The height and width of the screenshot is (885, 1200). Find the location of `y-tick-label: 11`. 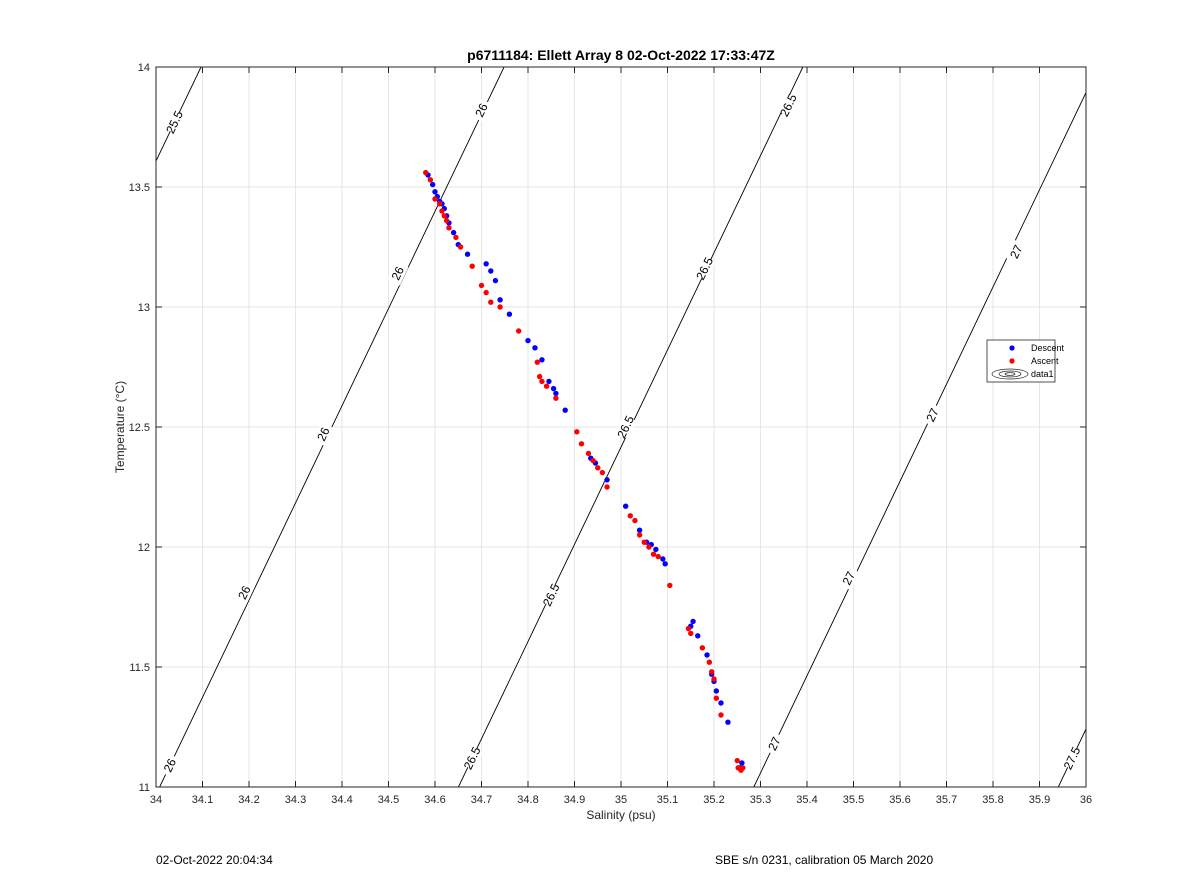

y-tick-label: 11 is located at coordinates (144, 788).